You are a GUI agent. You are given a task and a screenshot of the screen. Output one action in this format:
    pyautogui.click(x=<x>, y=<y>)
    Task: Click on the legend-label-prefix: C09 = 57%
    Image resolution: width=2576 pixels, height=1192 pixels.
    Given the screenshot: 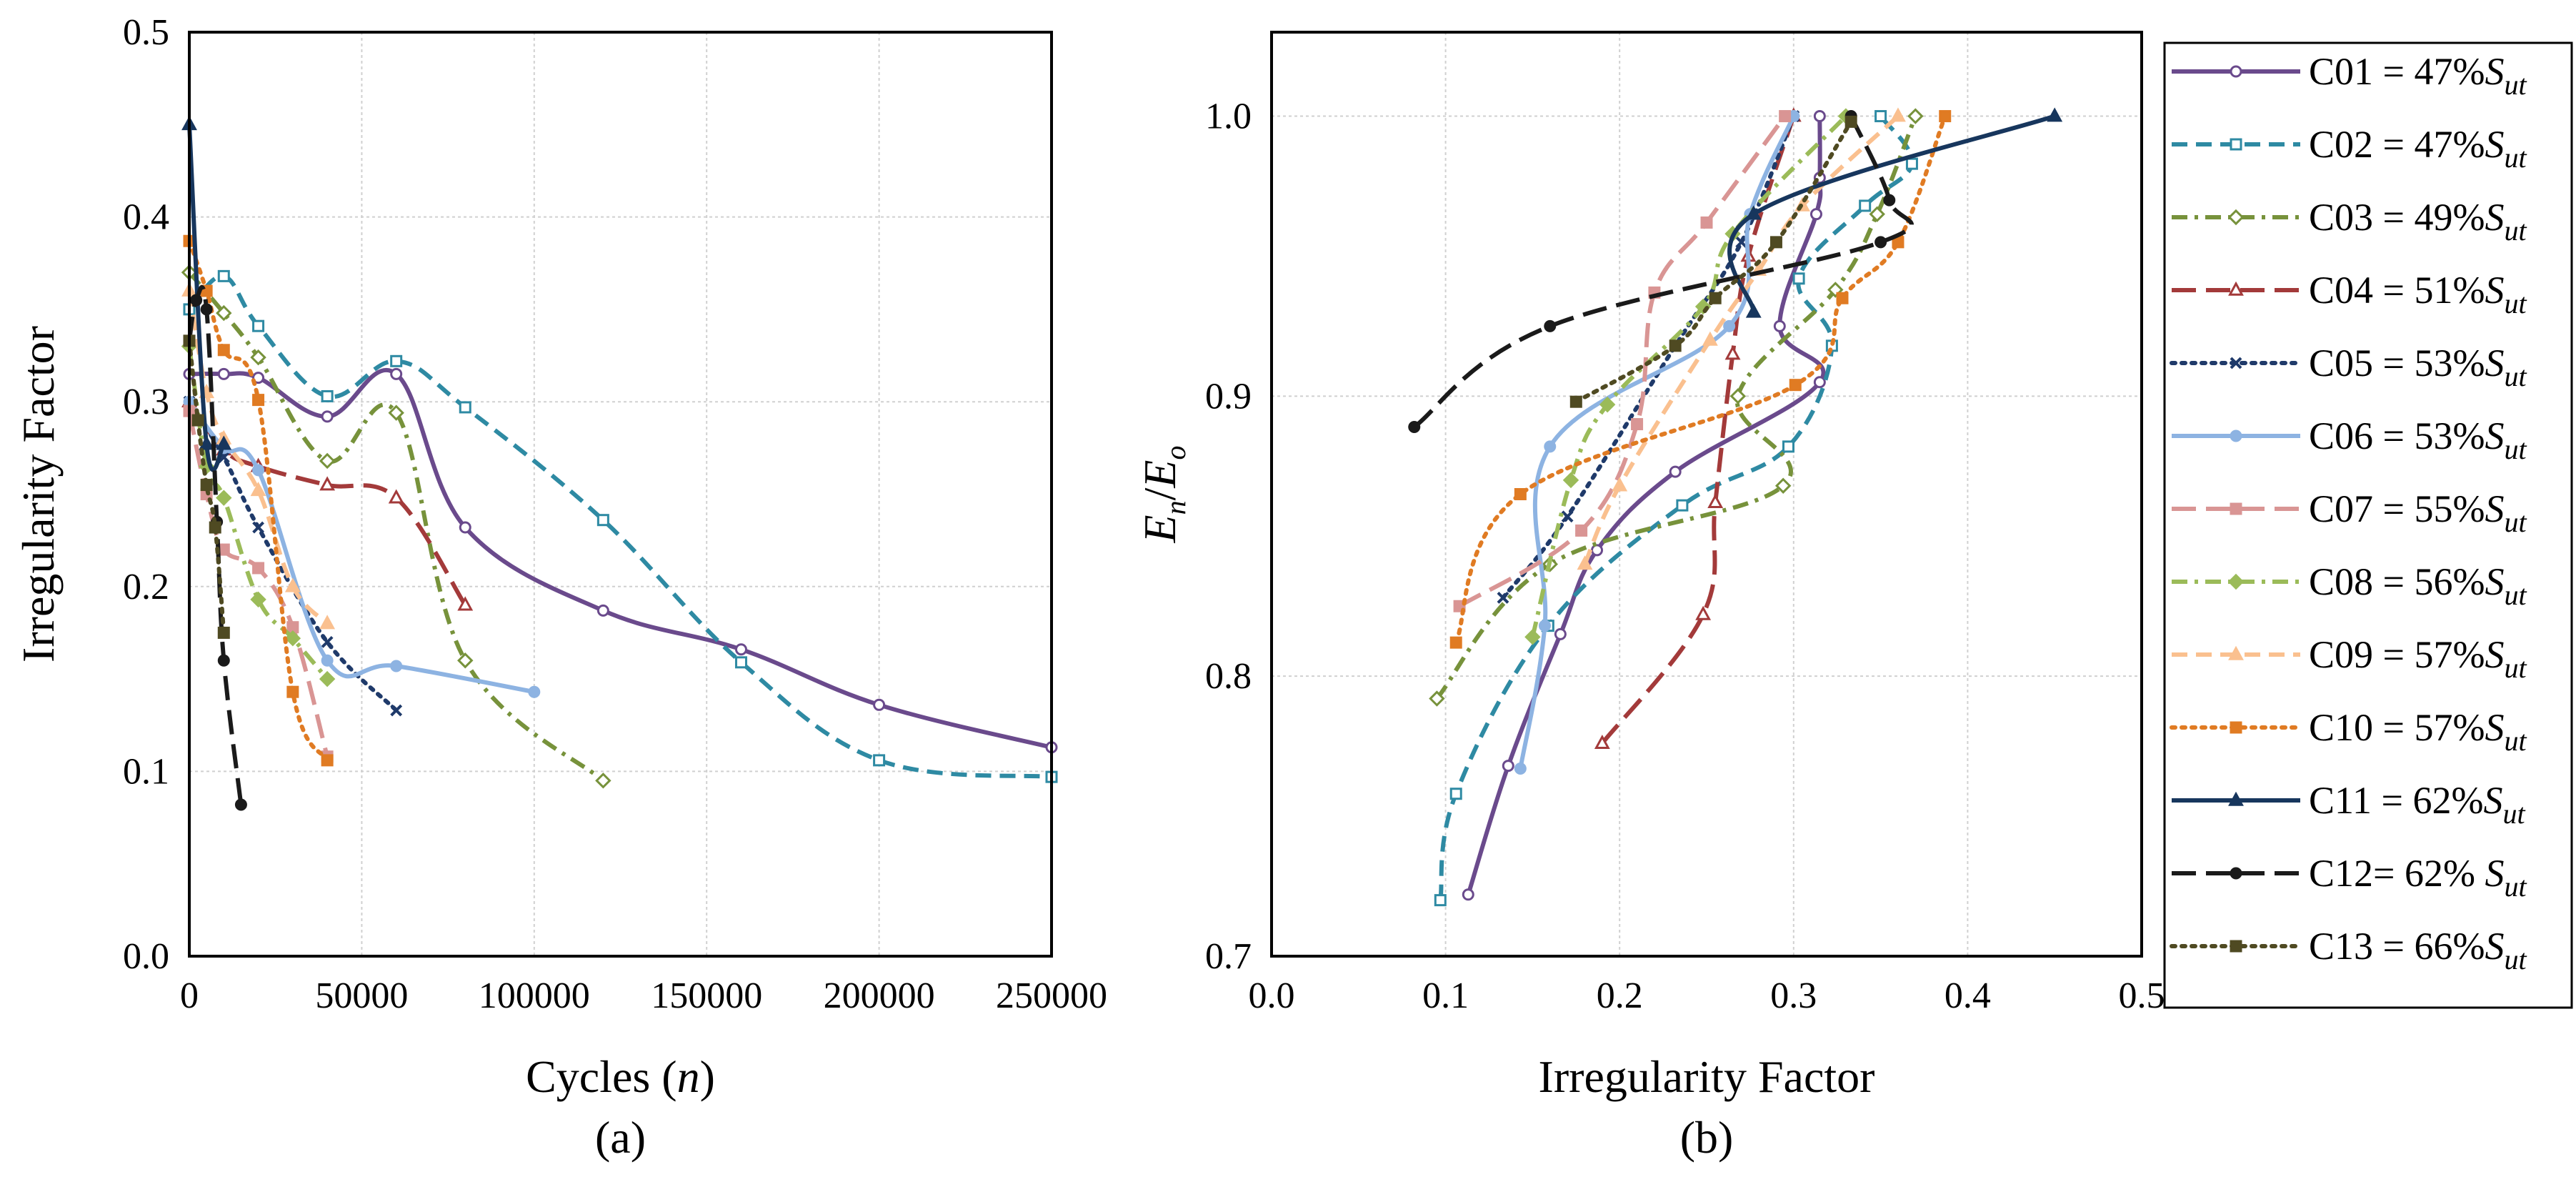 What is the action you would take?
    pyautogui.click(x=2397, y=654)
    